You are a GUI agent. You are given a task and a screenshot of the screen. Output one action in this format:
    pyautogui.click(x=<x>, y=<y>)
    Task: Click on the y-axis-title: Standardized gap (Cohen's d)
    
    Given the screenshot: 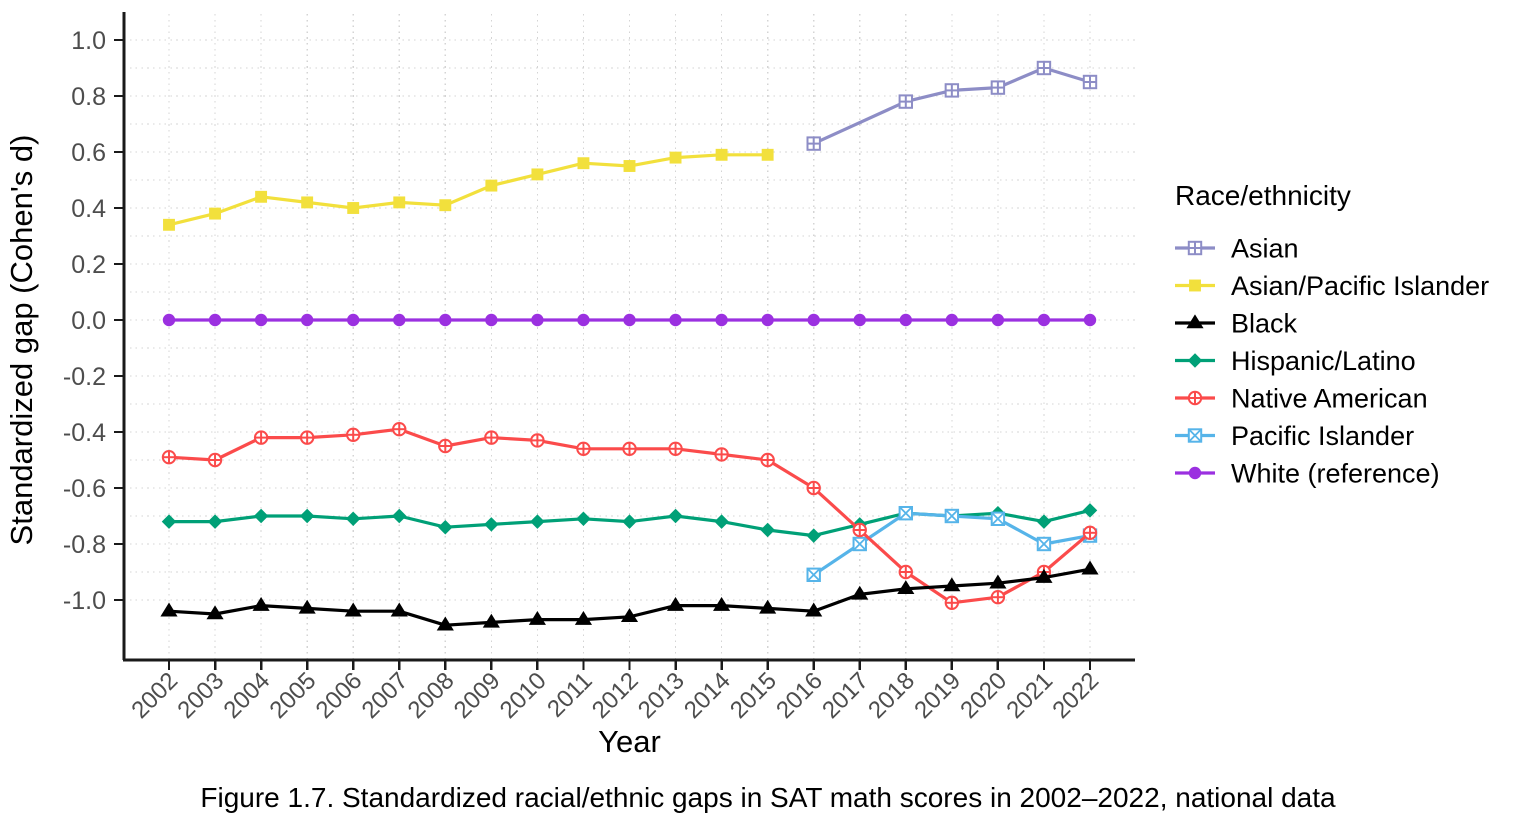 What is the action you would take?
    pyautogui.click(x=21, y=340)
    